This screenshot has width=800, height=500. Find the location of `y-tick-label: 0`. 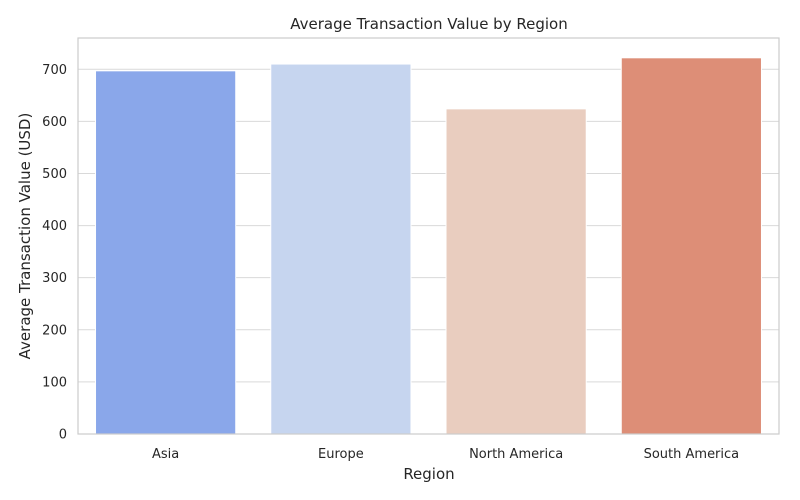

y-tick-label: 0 is located at coordinates (63, 435).